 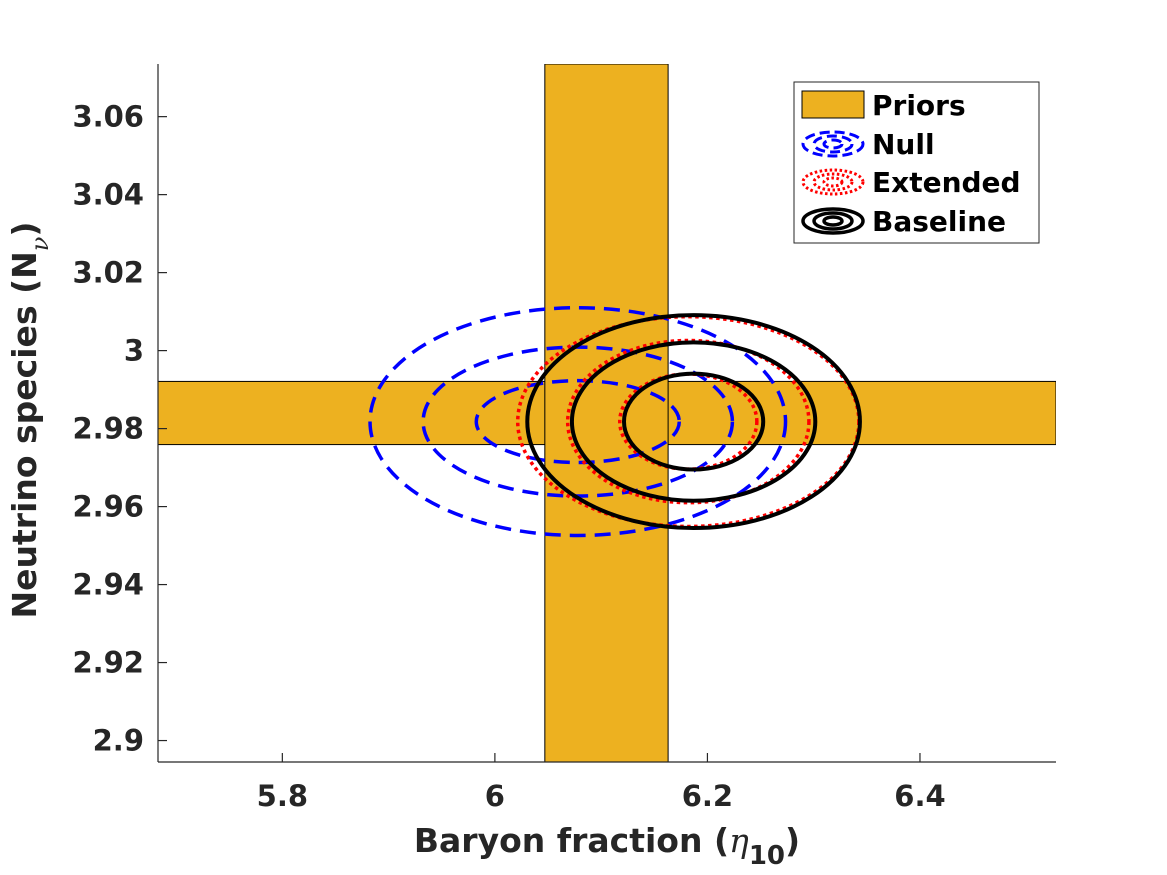 What do you see at coordinates (607, 846) in the screenshot?
I see `x-axis-label: Baryon fraction (η10)` at bounding box center [607, 846].